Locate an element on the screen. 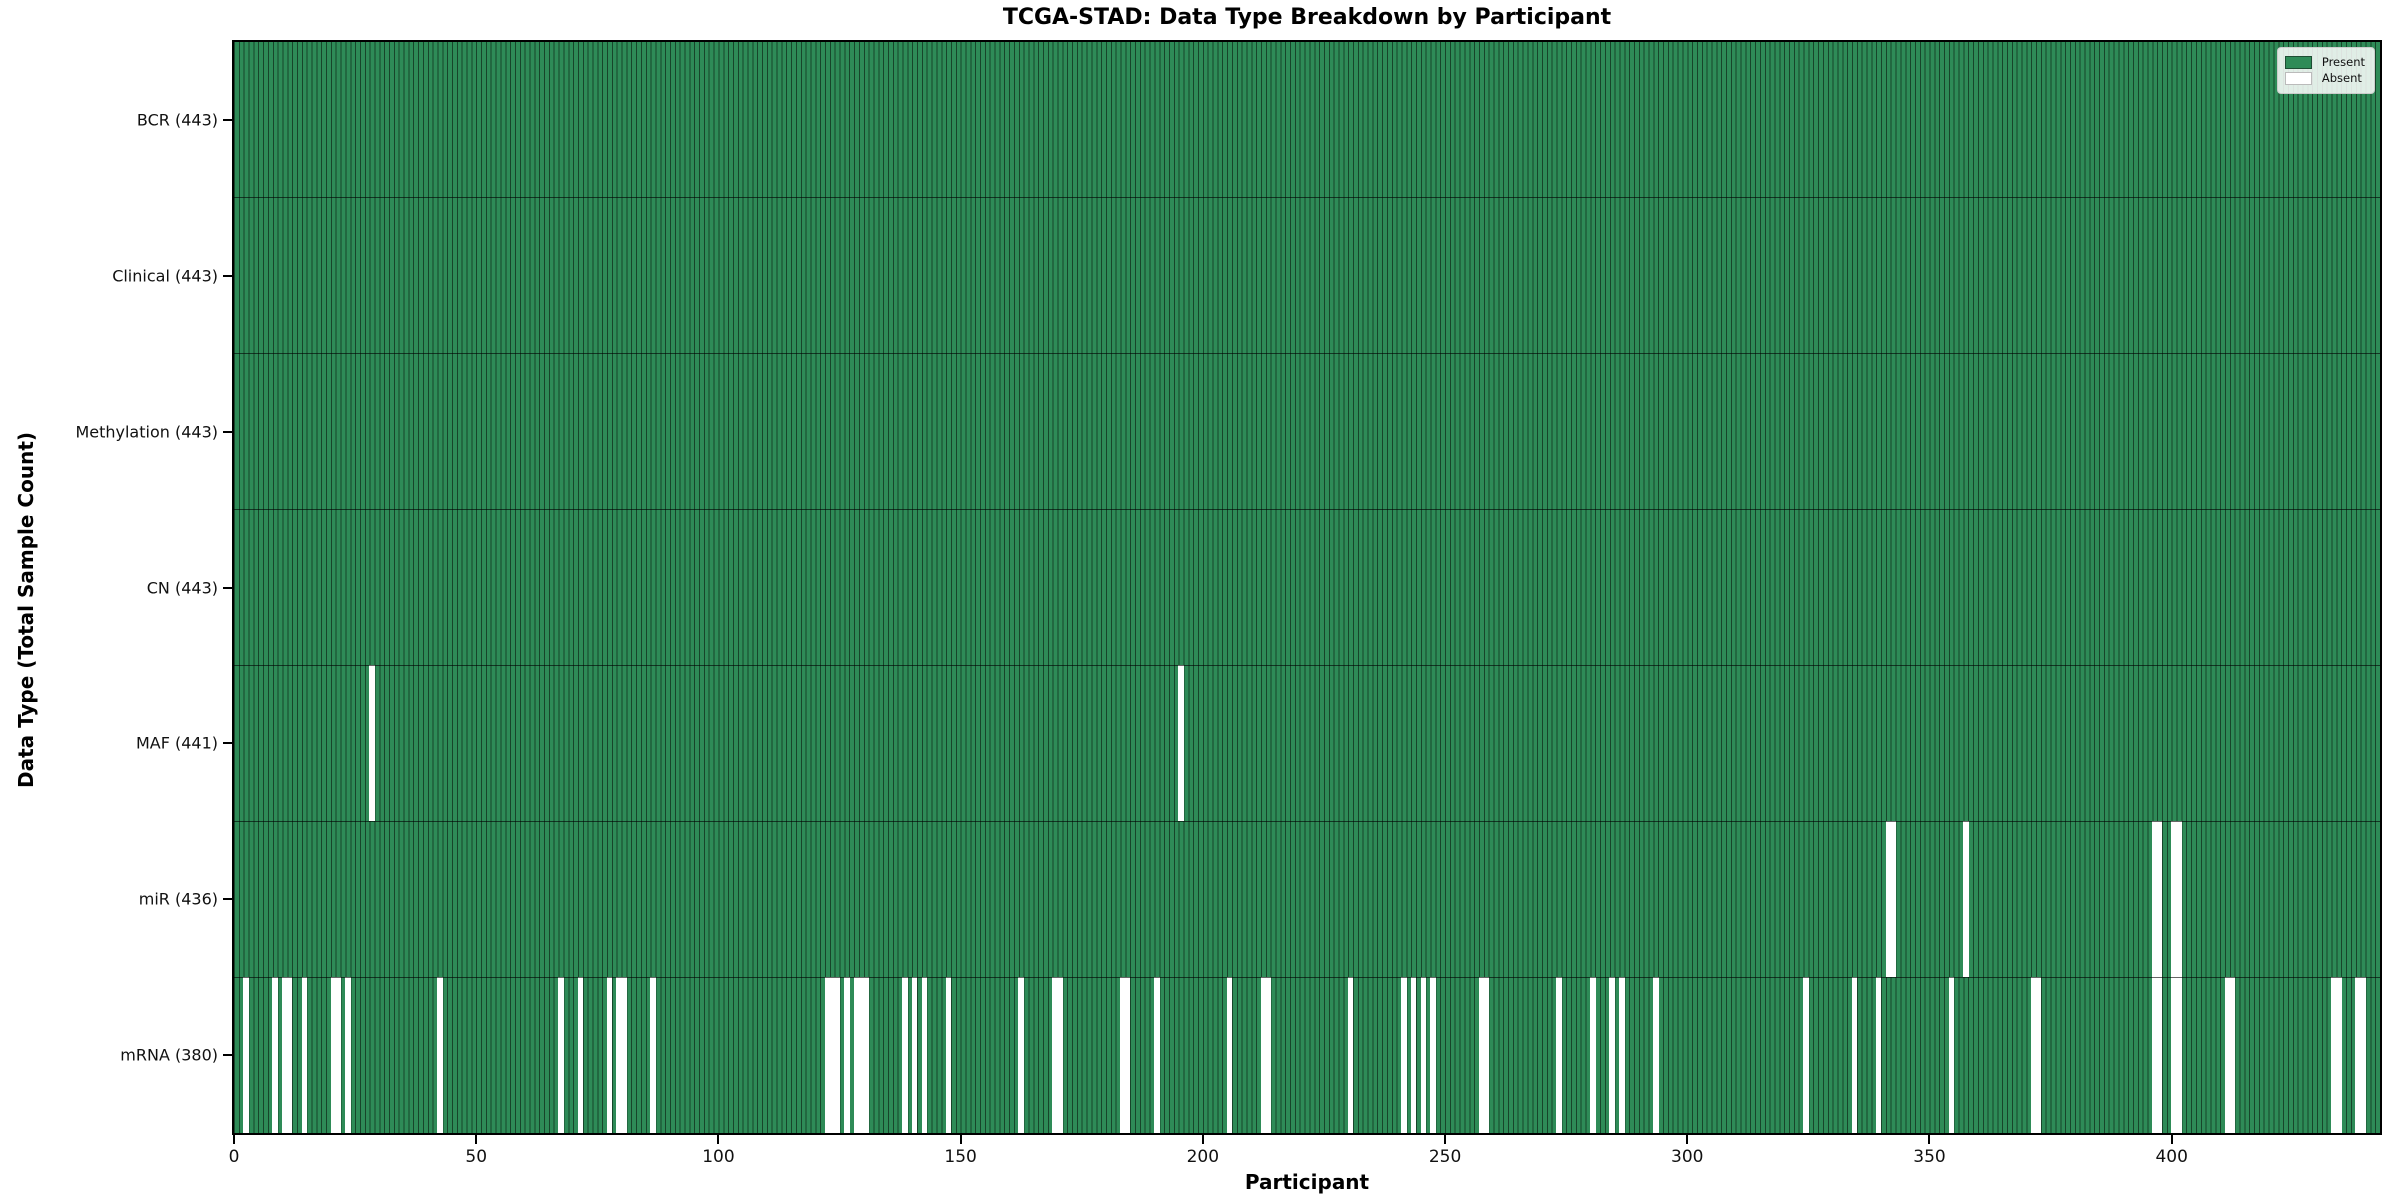 The image size is (2400, 1200). legend: Present Absent is located at coordinates (2325, 70).